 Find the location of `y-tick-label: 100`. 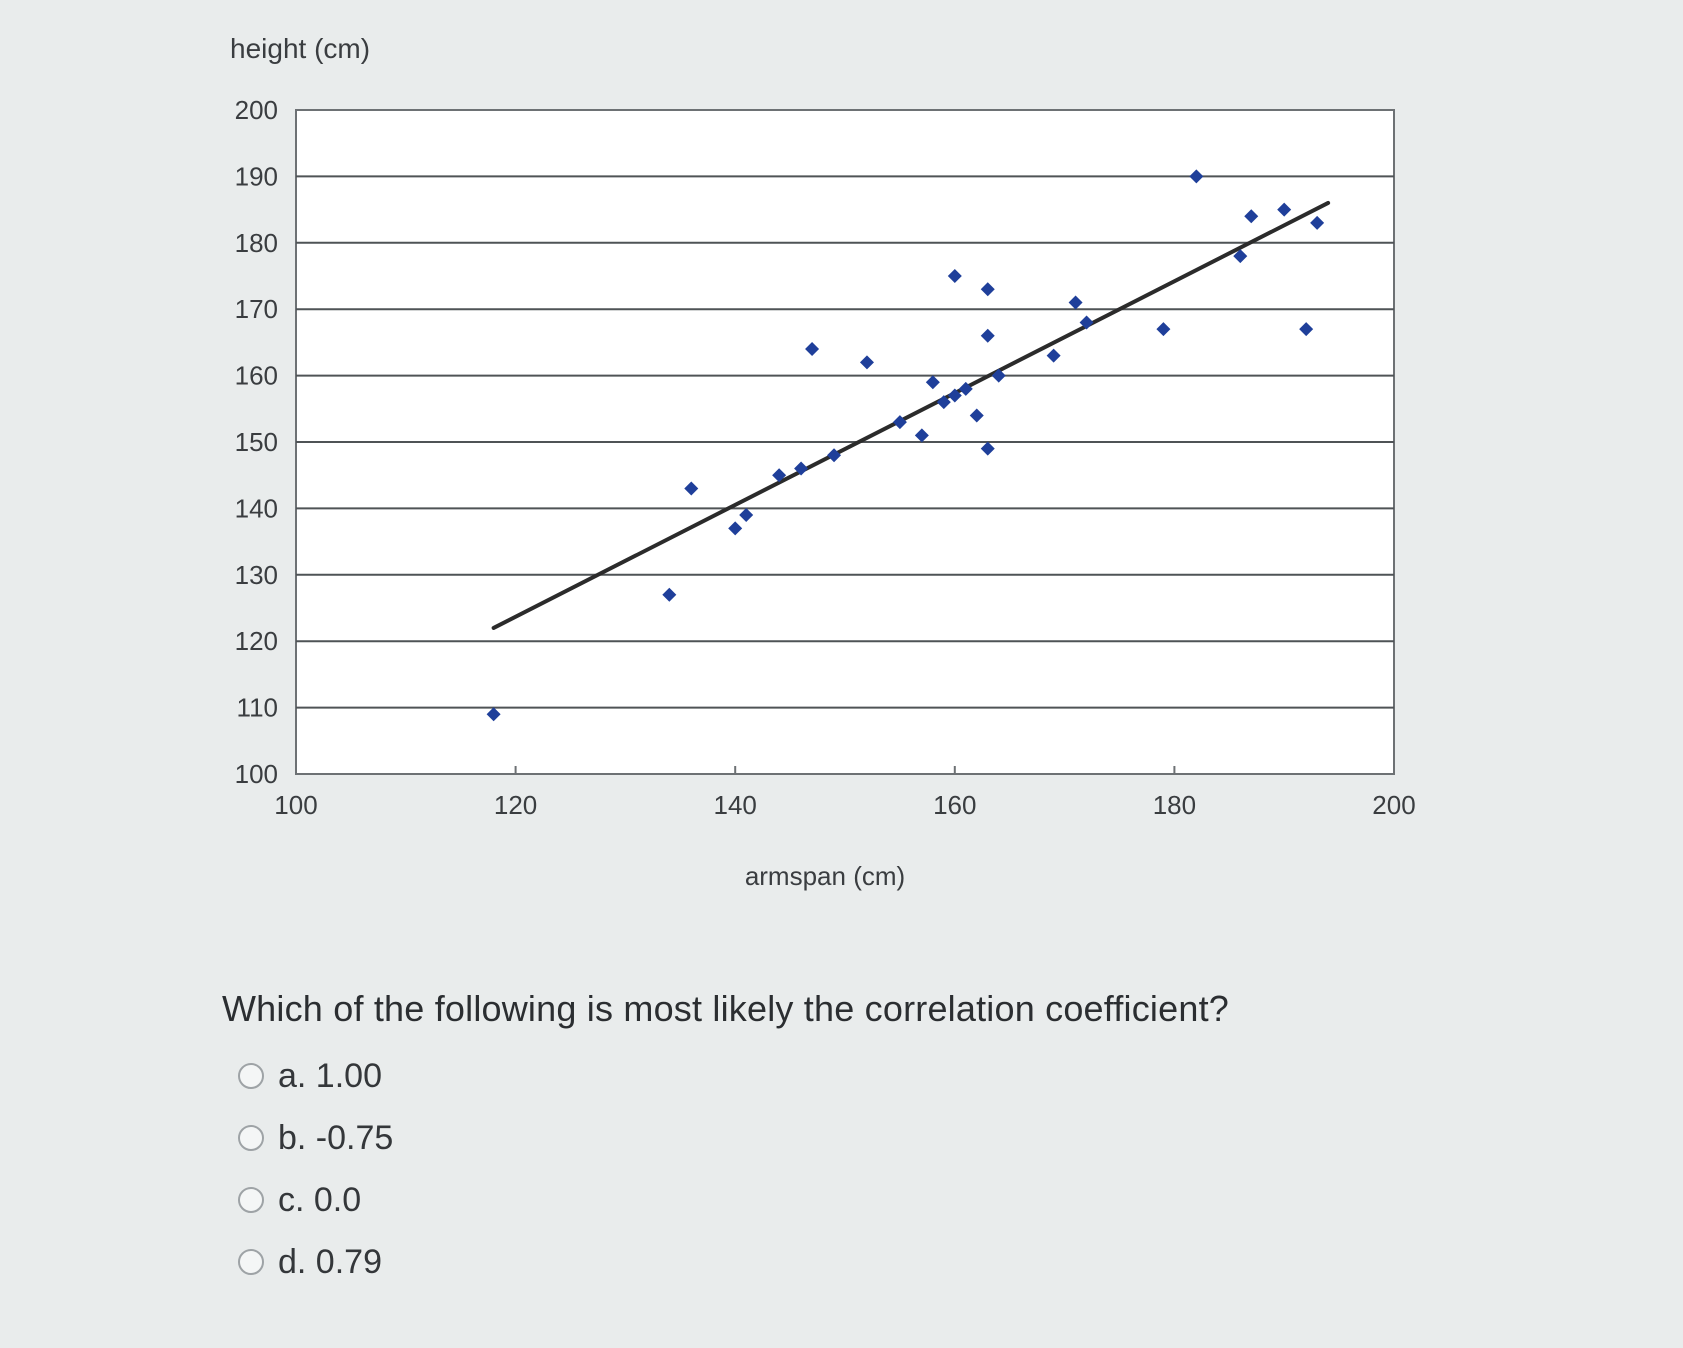

y-tick-label: 100 is located at coordinates (256, 774).